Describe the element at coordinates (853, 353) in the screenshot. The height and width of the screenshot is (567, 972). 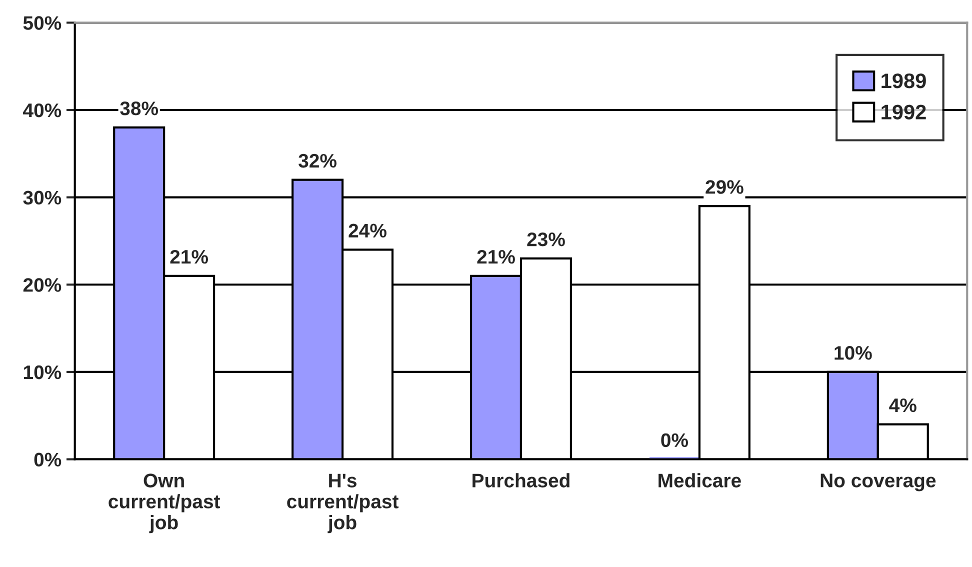
I see `data-label: 10%` at that location.